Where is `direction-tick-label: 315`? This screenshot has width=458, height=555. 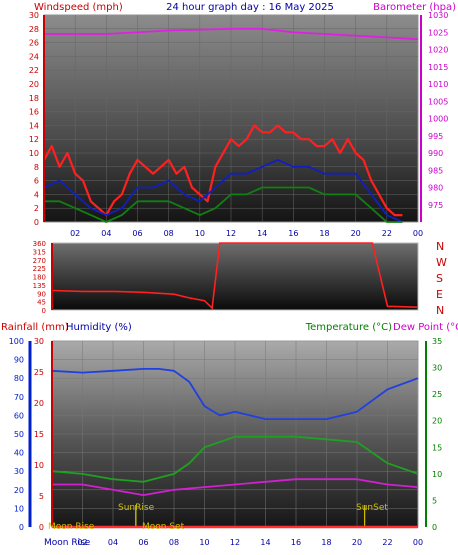
direction-tick-label: 315 is located at coordinates (39, 252).